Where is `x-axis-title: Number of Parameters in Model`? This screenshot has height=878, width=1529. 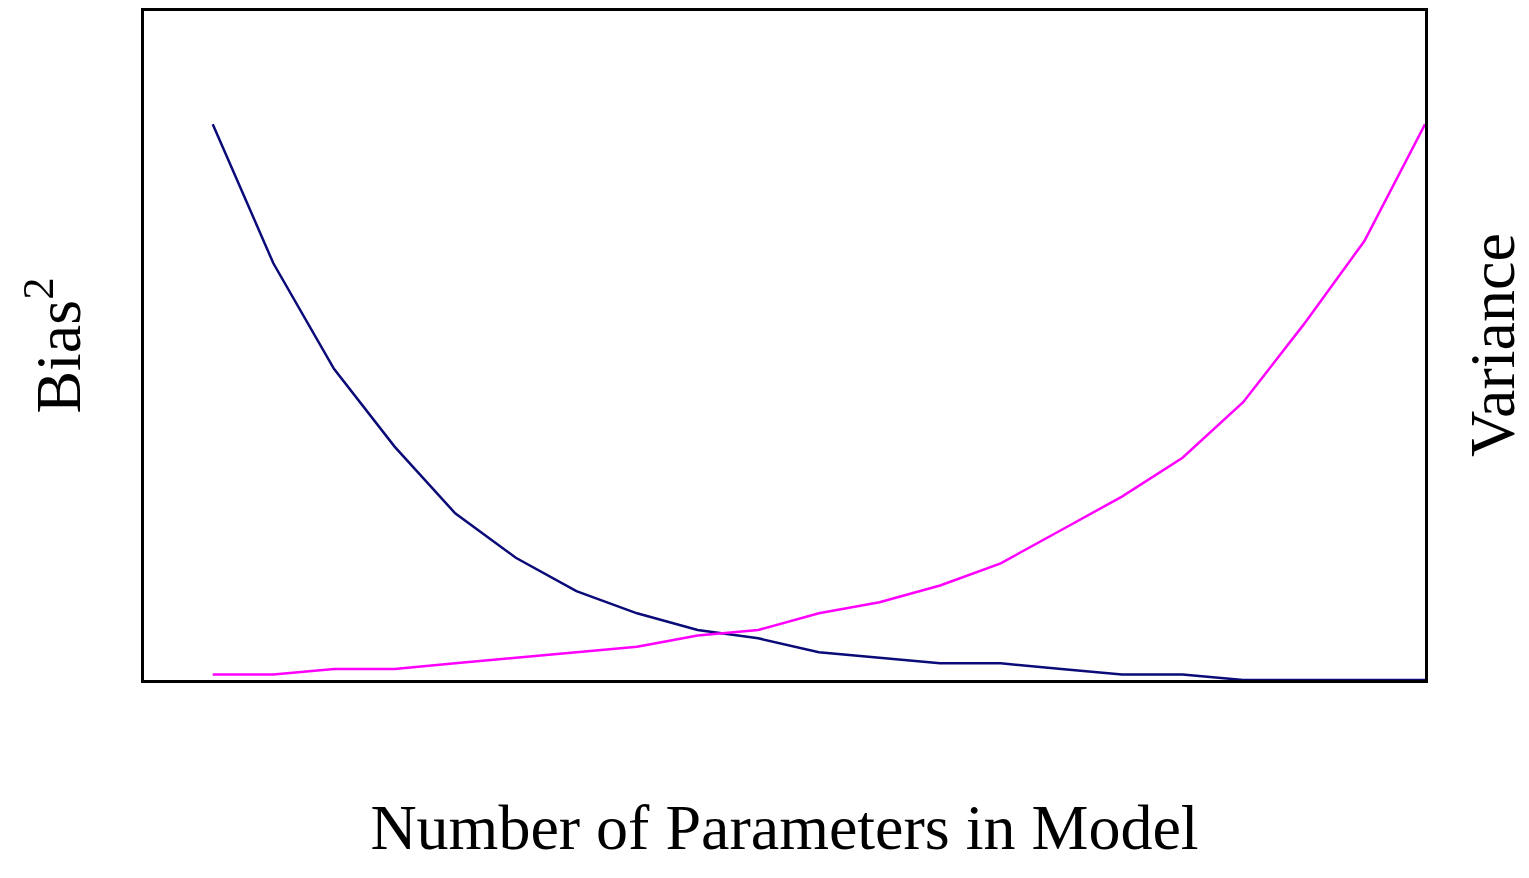 x-axis-title: Number of Parameters in Model is located at coordinates (784, 827).